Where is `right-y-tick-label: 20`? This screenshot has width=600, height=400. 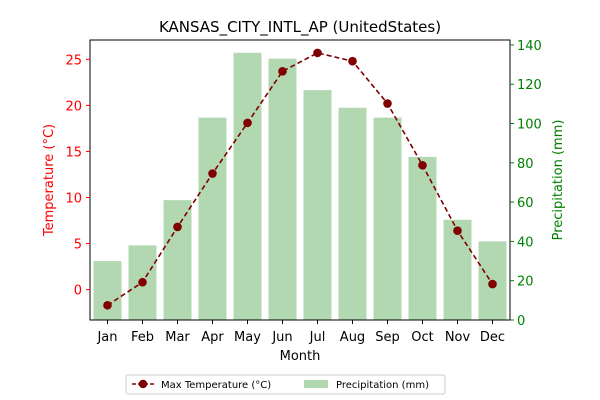 right-y-tick-label: 20 is located at coordinates (525, 282).